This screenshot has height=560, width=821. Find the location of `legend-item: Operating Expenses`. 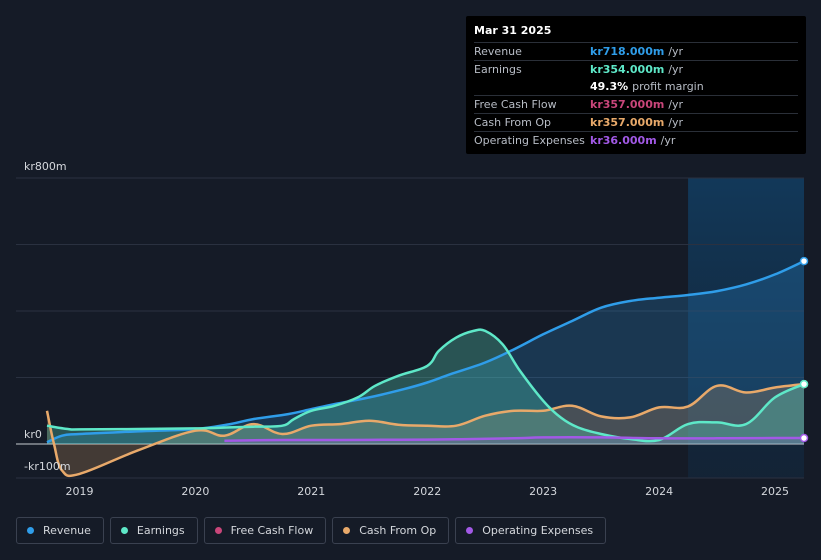

legend-item: Operating Expenses is located at coordinates (531, 530).